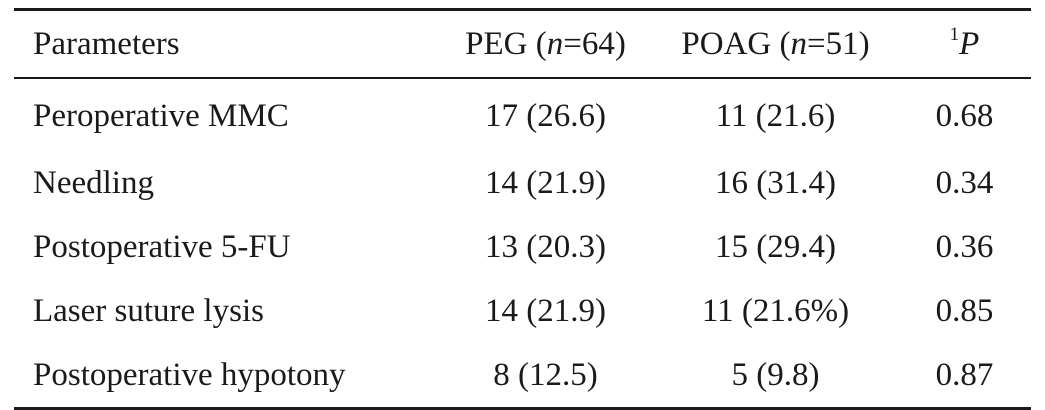 The height and width of the screenshot is (410, 1045). I want to click on cell-poag: 11 (21.6), so click(775, 115).